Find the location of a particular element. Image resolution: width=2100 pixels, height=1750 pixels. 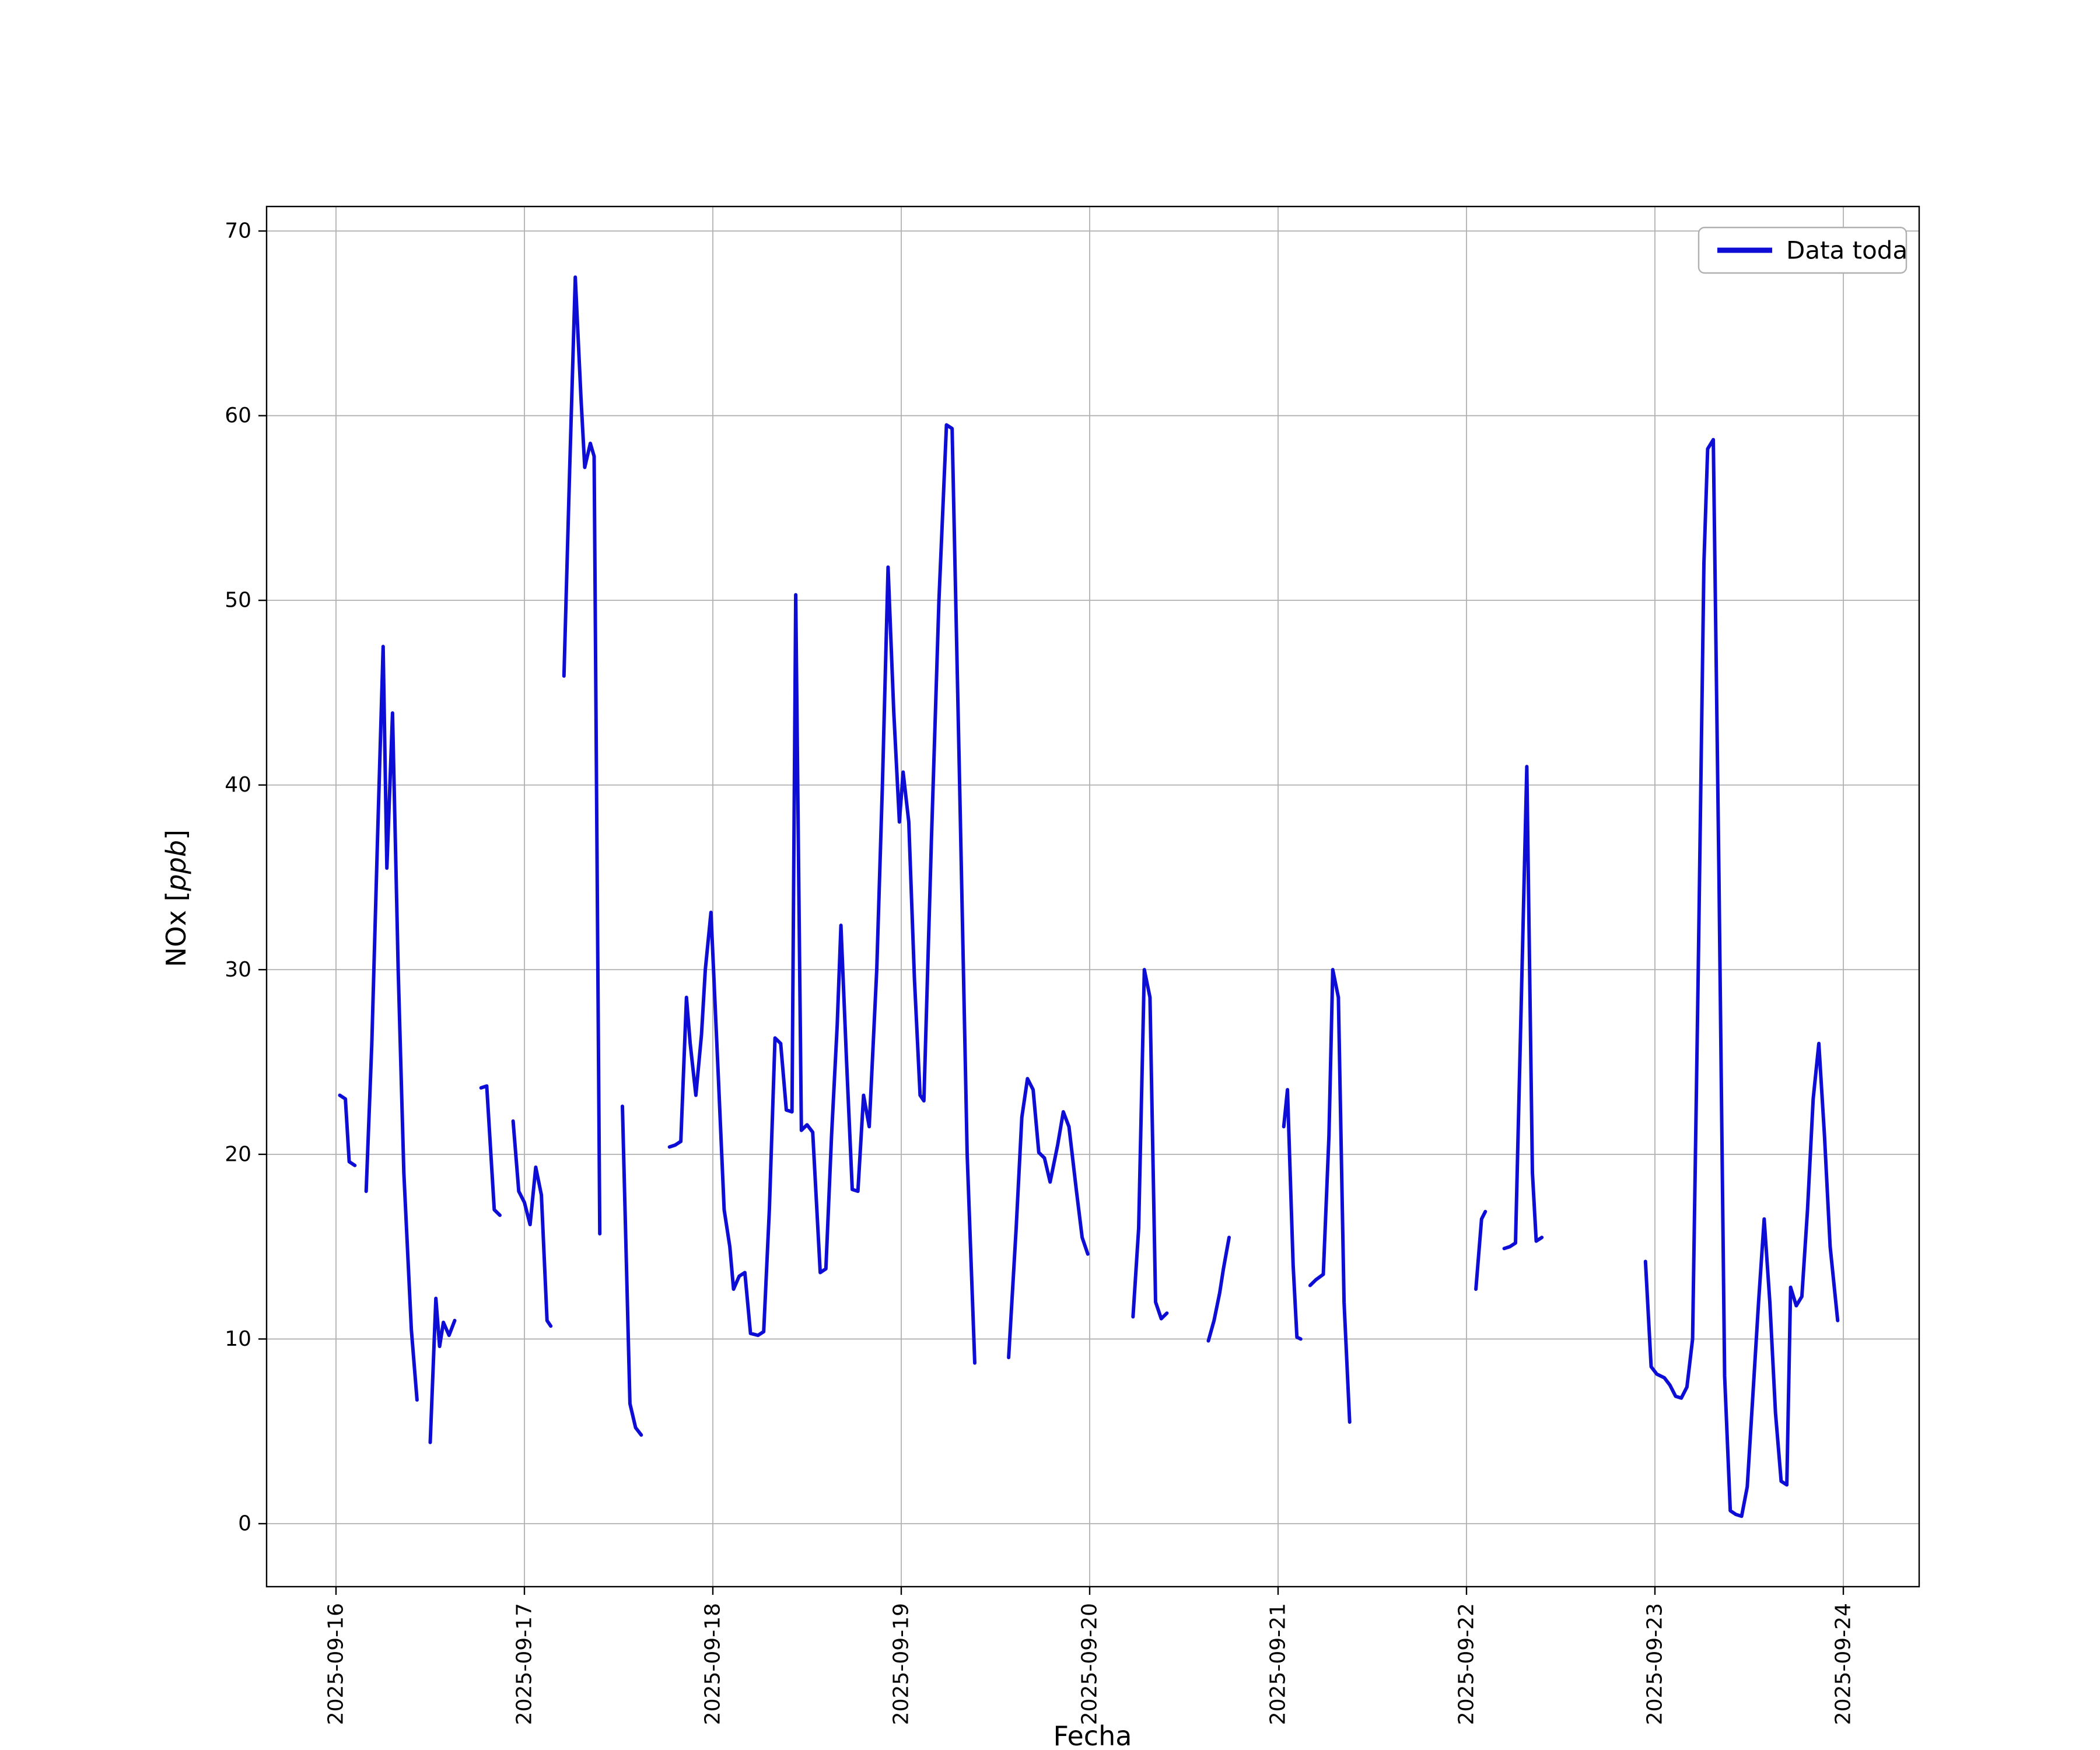

y-axis-label: NOx [ppb] is located at coordinates (176, 898).